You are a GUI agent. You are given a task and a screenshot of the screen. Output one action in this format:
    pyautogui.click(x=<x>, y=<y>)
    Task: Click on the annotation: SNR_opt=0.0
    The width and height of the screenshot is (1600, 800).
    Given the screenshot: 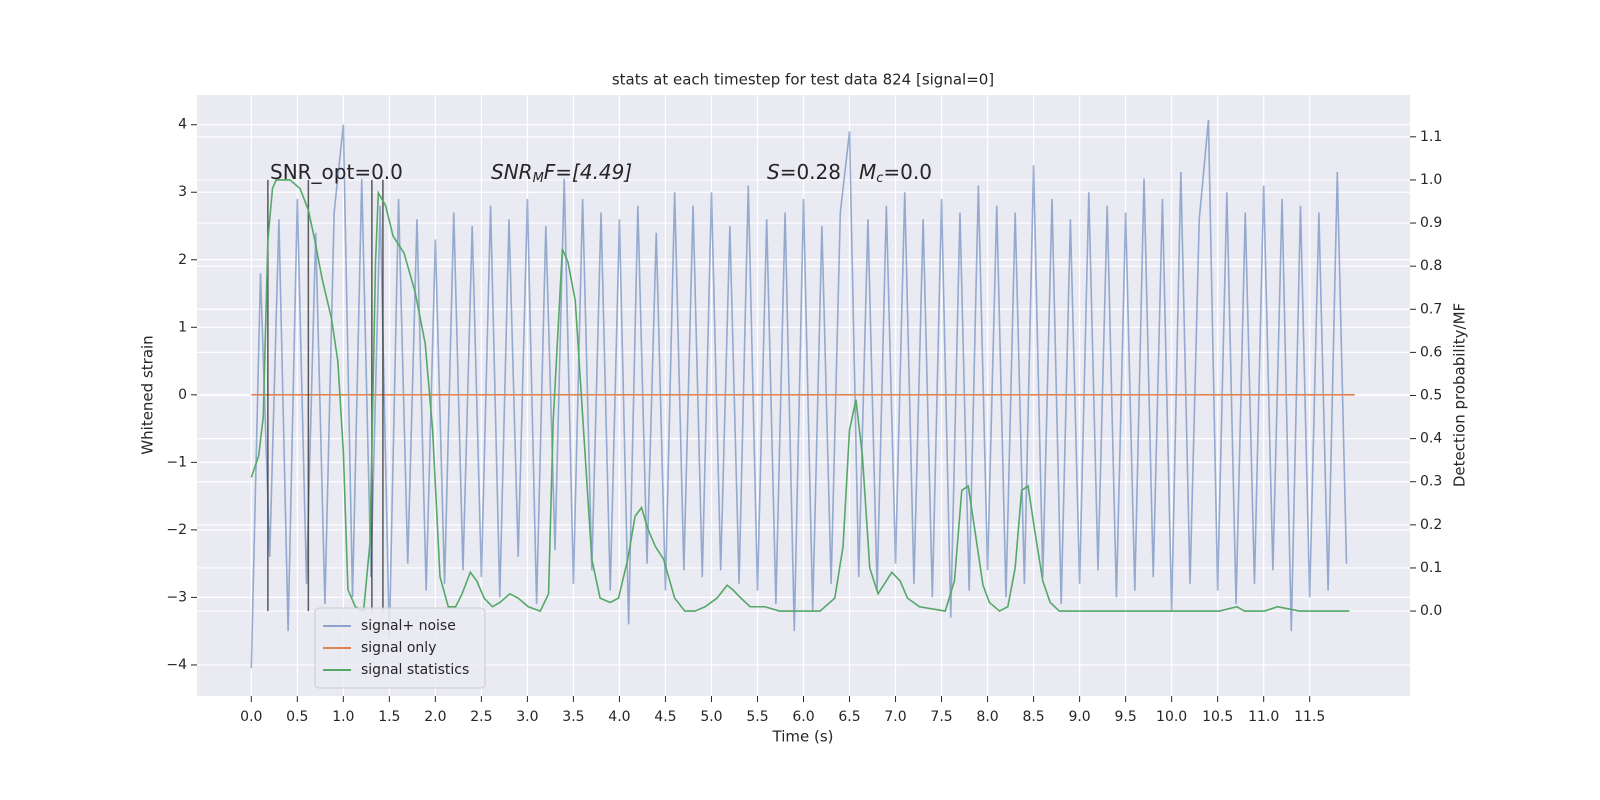 What is the action you would take?
    pyautogui.click(x=336, y=172)
    